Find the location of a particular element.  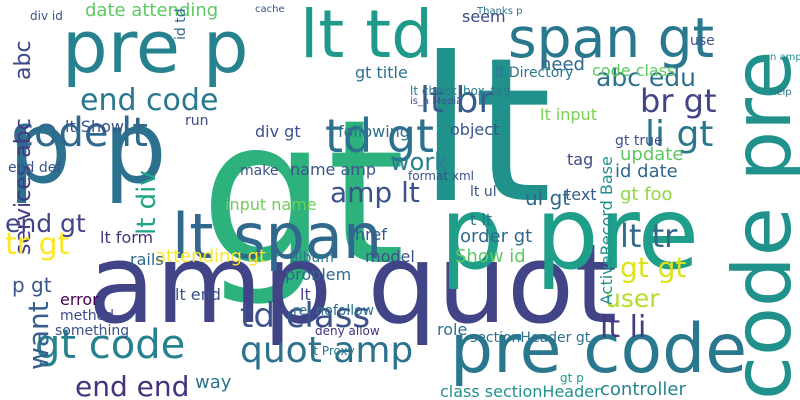

word: lt div is located at coordinates (147, 202).